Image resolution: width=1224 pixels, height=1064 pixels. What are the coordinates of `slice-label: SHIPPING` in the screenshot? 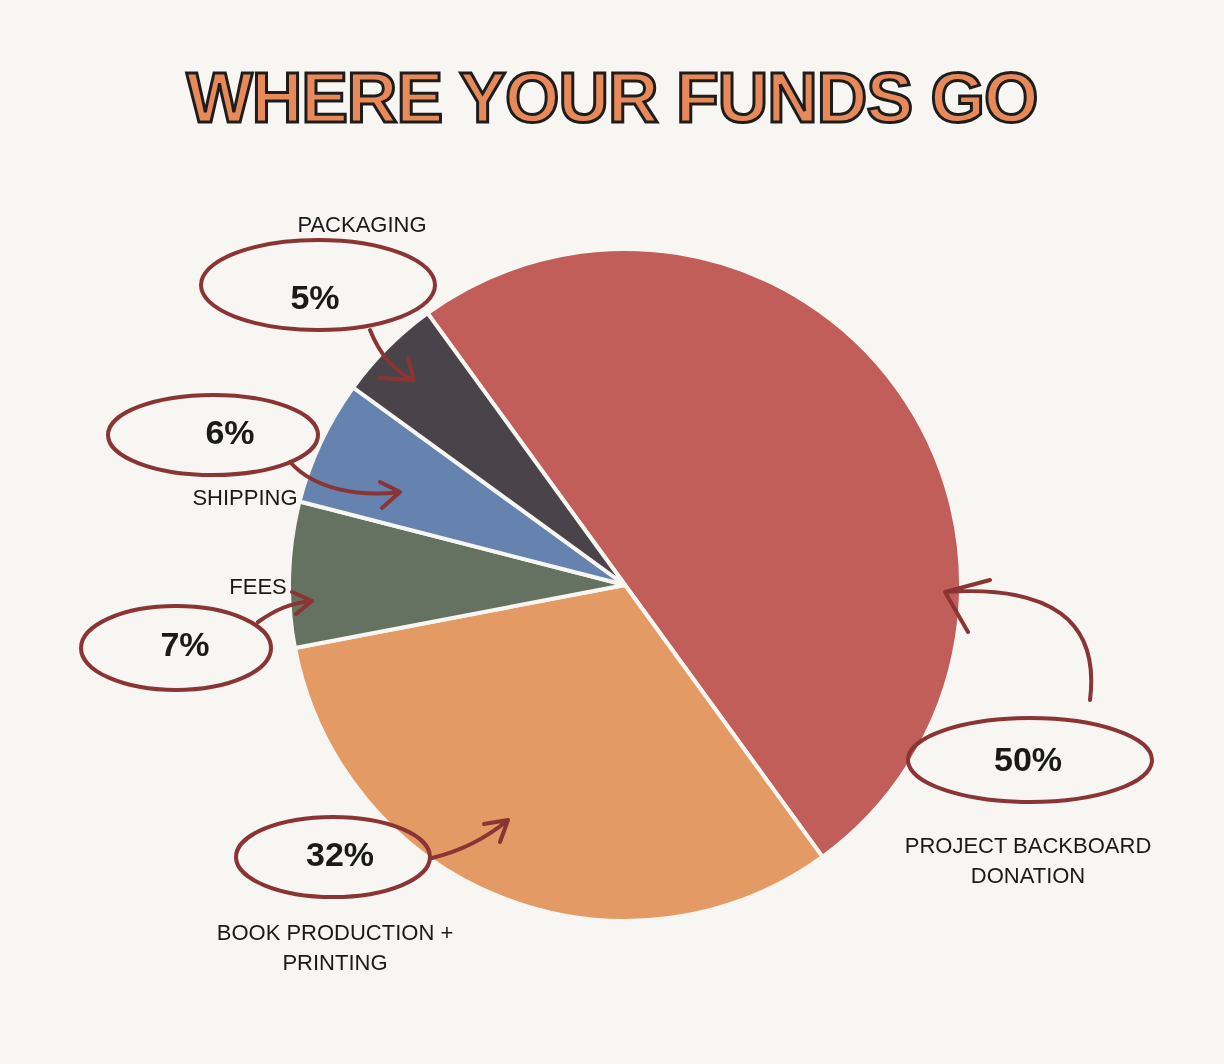 It's located at (245, 498).